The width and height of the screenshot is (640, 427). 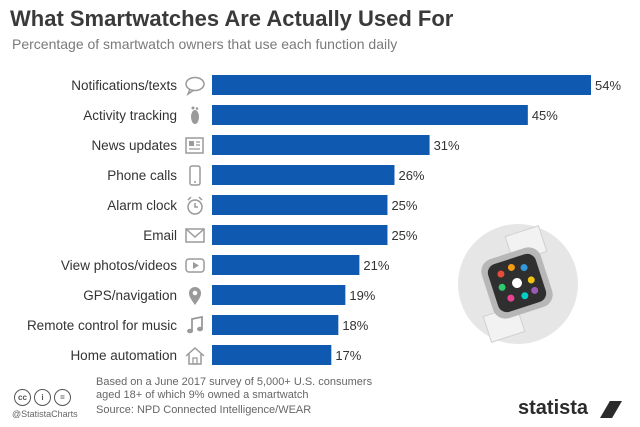 I want to click on app-dot-red, so click(x=501, y=274).